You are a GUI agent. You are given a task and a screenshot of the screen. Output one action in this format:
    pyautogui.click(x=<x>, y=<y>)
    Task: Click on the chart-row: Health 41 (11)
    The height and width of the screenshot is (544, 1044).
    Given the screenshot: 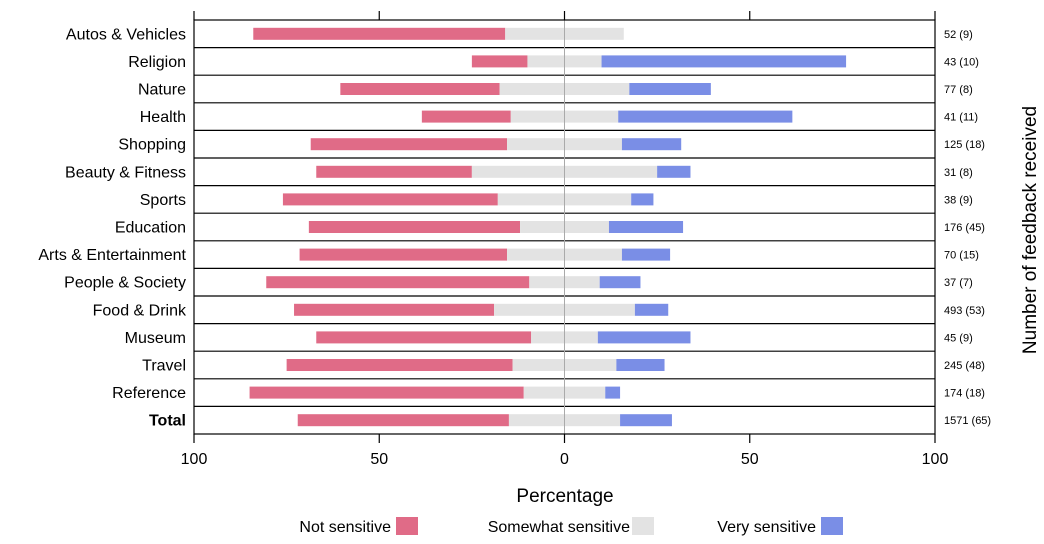 What is the action you would take?
    pyautogui.click(x=559, y=117)
    